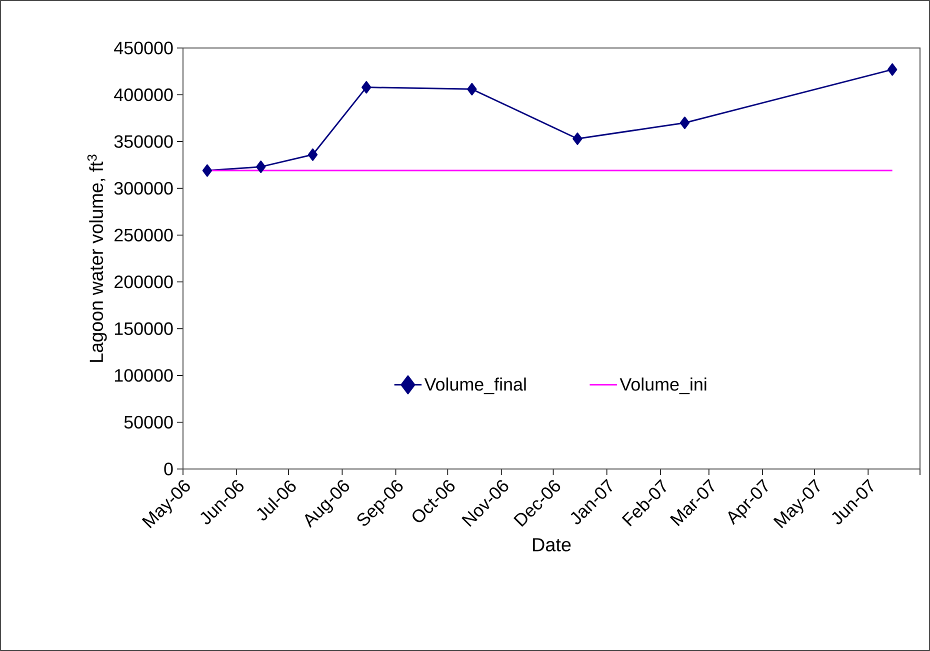 The height and width of the screenshot is (651, 930). Describe the element at coordinates (143, 95) in the screenshot. I see `y-tick-label: 400000` at that location.